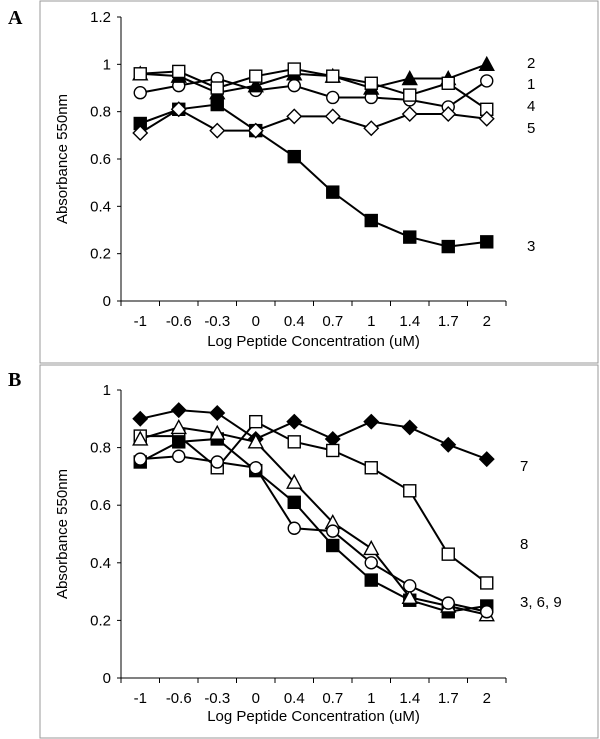 This screenshot has height=739, width=600. What do you see at coordinates (294, 321) in the screenshot?
I see `panel-a-x-tick-label: 0.4` at bounding box center [294, 321].